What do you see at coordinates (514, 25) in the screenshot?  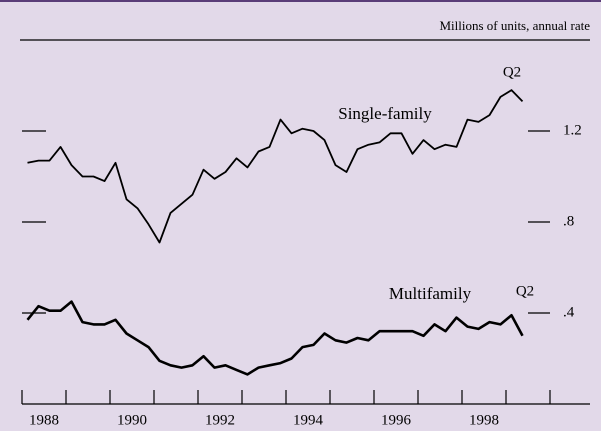 I see `subtitle: Millions of units, annual rate` at bounding box center [514, 25].